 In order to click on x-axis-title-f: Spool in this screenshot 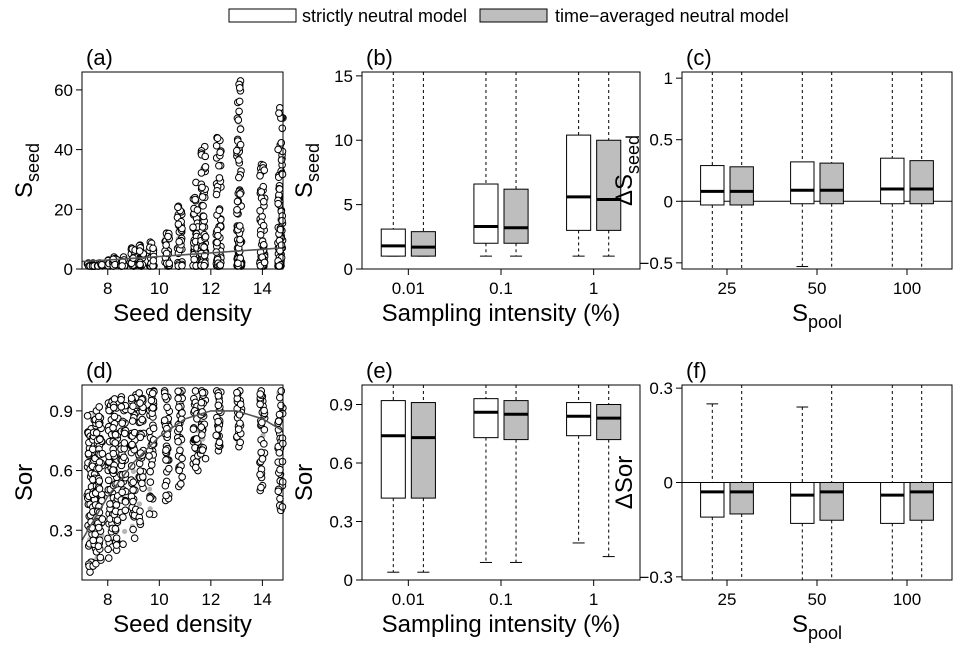, I will do `click(817, 627)`.